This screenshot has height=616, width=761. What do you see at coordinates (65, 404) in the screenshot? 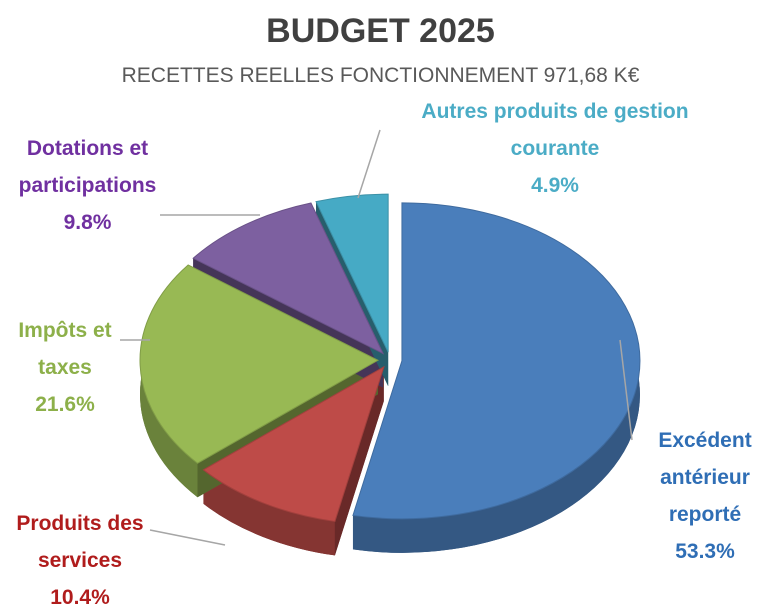
I see `value-label: 21.6%` at bounding box center [65, 404].